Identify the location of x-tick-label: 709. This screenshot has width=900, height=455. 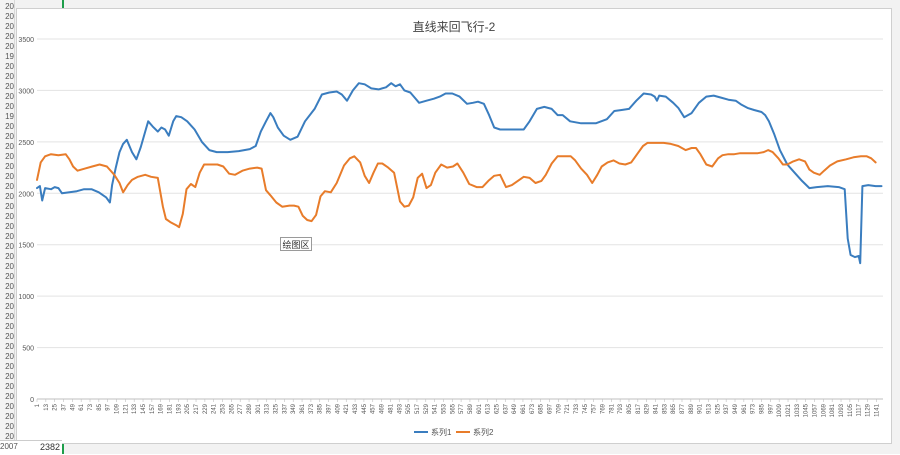
(559, 408).